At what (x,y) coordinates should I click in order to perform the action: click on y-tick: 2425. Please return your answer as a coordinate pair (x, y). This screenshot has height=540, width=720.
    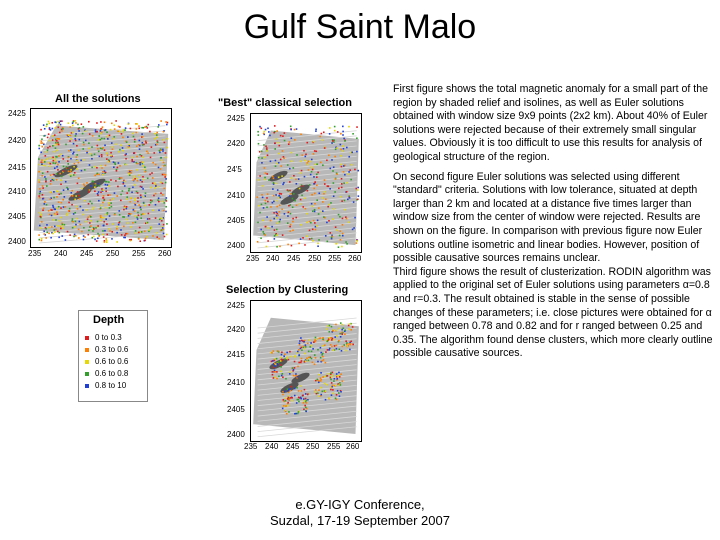
    Looking at the image, I should click on (236, 305).